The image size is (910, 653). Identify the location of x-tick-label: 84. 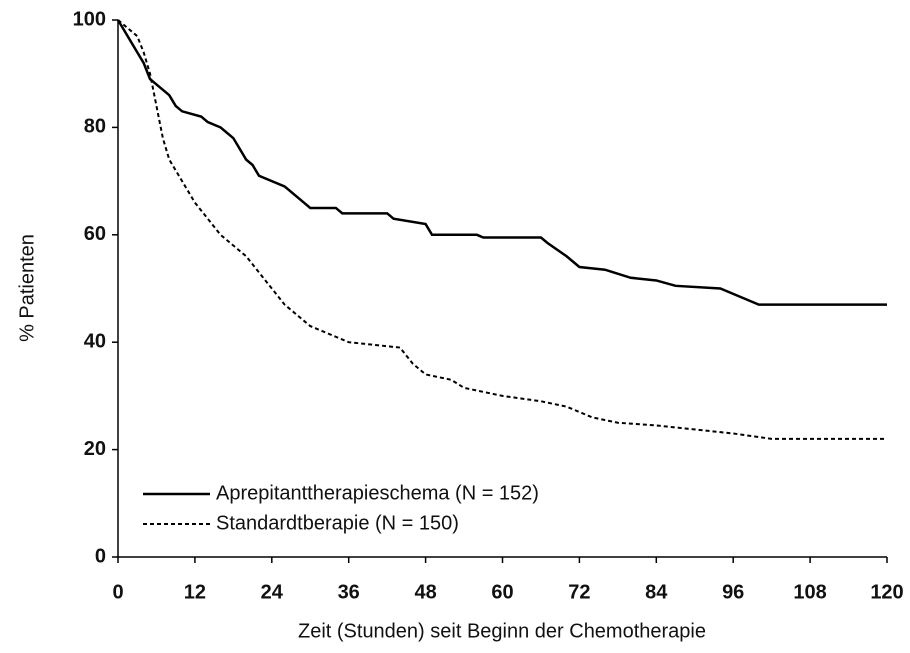
(656, 592).